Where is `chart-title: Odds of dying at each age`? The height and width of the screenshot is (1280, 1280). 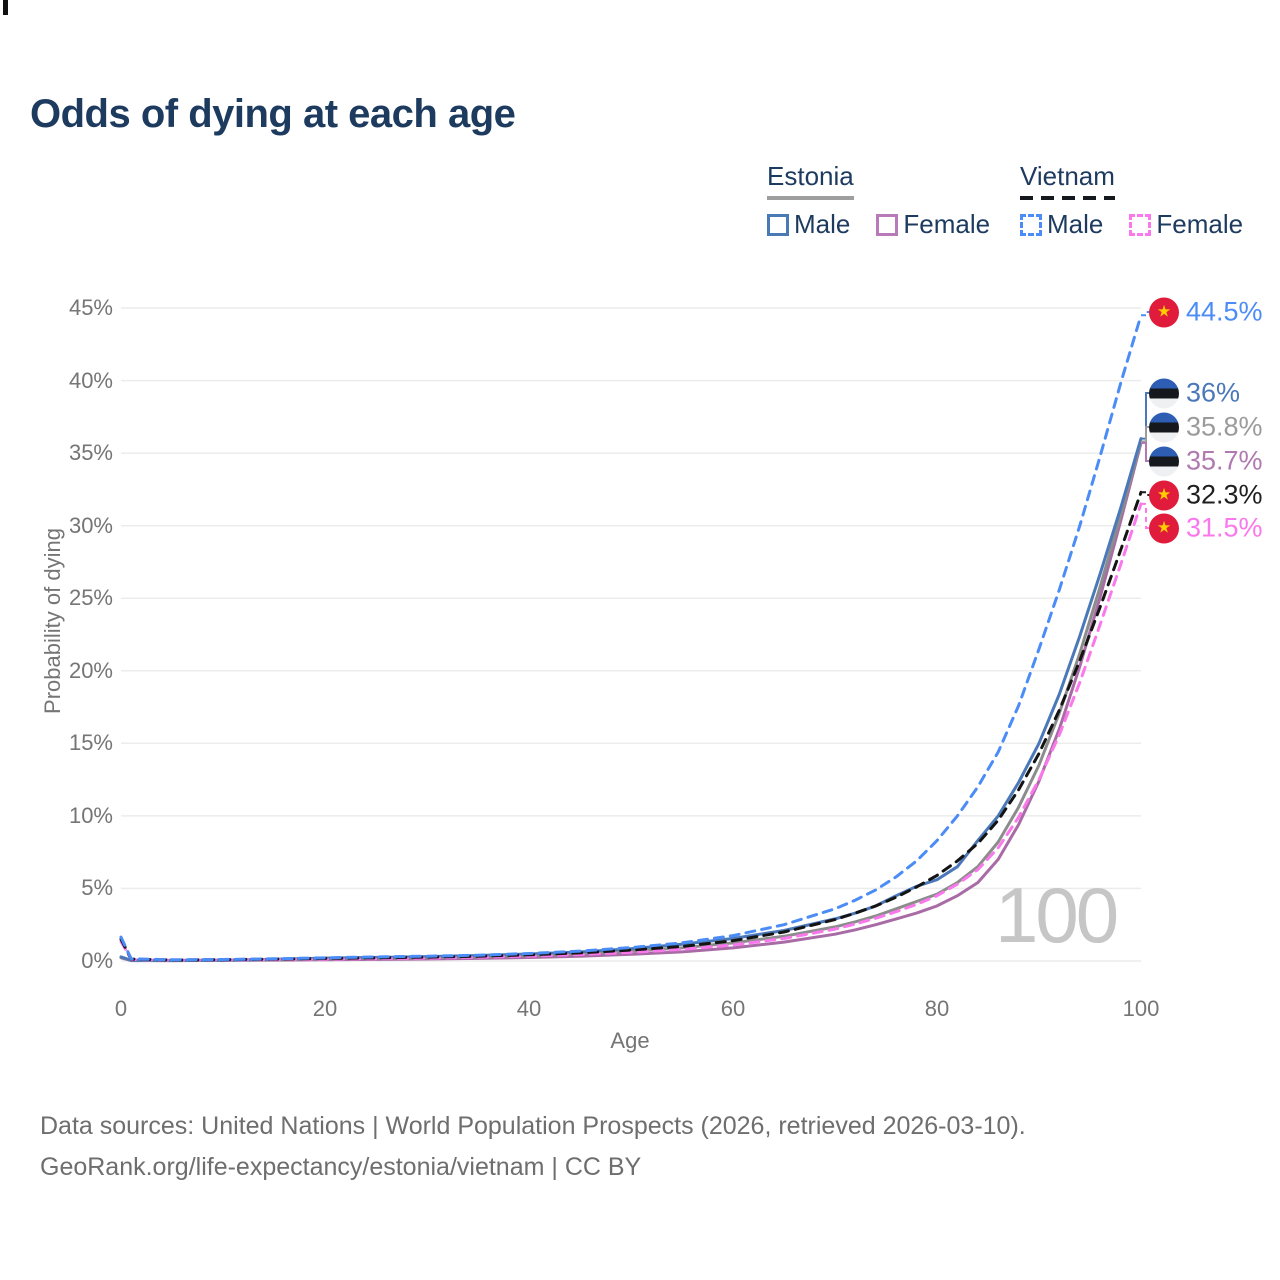 chart-title: Odds of dying at each age is located at coordinates (273, 114).